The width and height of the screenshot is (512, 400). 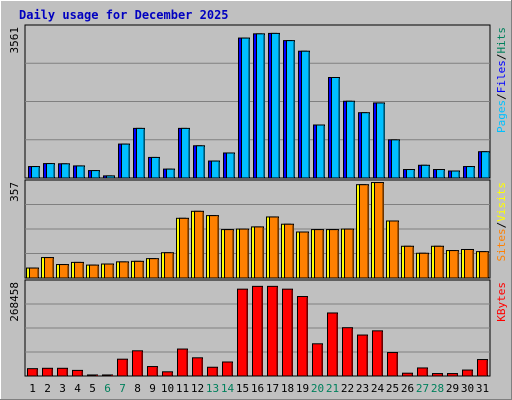 I want to click on legend-visits-sites: Sites/Visits, so click(x=501, y=222).